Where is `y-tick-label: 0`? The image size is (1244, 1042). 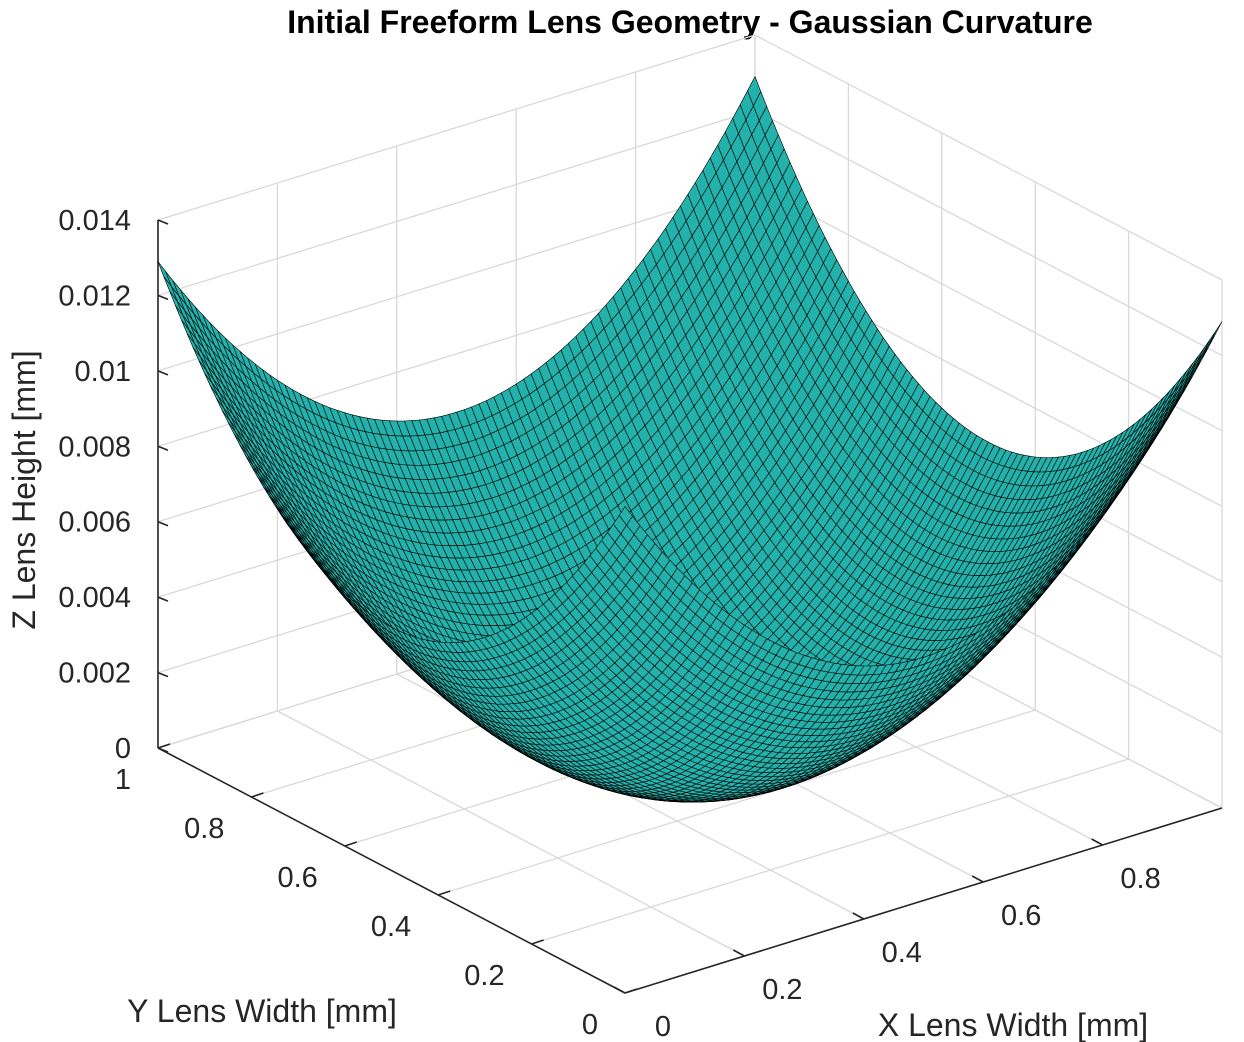
y-tick-label: 0 is located at coordinates (590, 1025).